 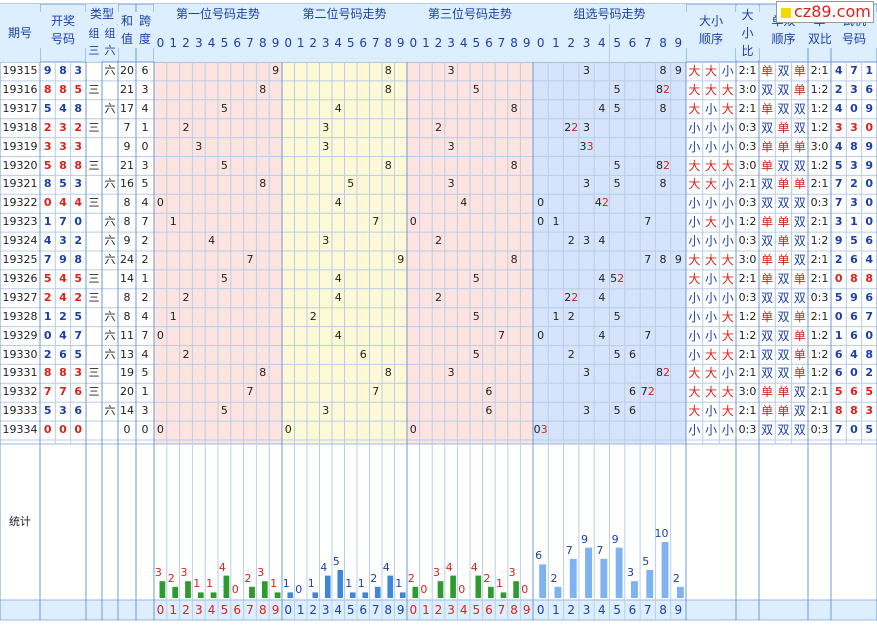 I want to click on header-size-ratio-1: 大, so click(x=747, y=15).